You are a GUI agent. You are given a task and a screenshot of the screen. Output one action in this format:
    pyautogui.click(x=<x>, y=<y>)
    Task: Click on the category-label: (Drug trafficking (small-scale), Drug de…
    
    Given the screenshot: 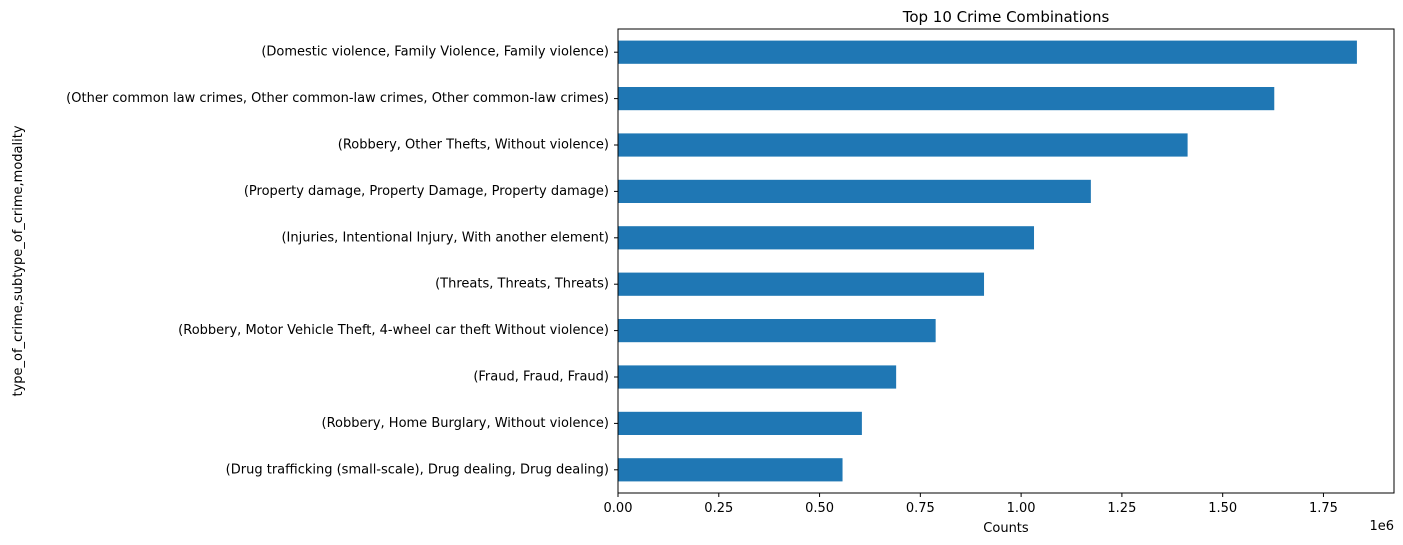 What is the action you would take?
    pyautogui.click(x=417, y=469)
    